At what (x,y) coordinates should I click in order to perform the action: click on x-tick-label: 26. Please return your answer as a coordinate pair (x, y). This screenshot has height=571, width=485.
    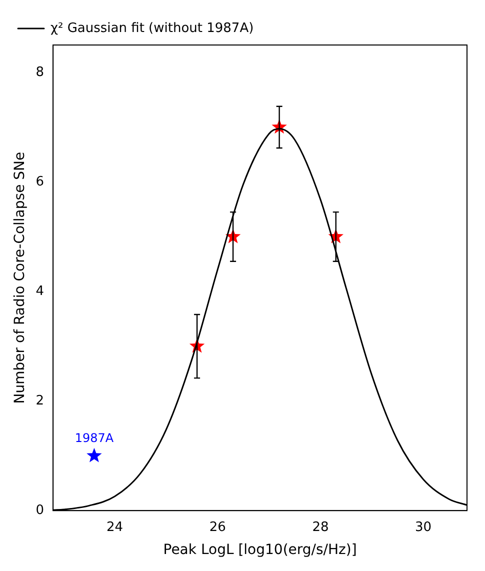
    Looking at the image, I should click on (217, 527).